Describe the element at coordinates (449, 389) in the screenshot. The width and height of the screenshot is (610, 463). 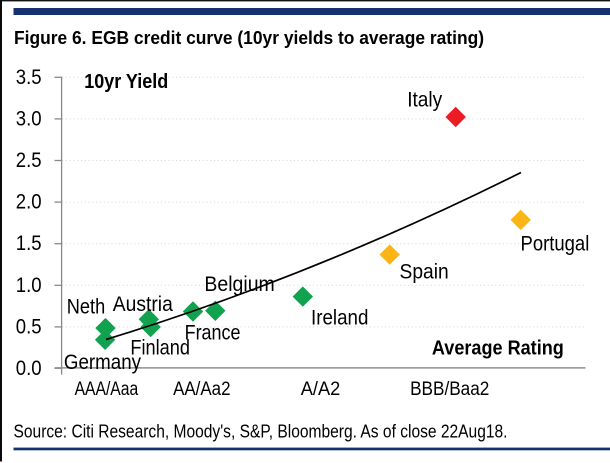
I see `svg-text: BBB/Baa2` at that location.